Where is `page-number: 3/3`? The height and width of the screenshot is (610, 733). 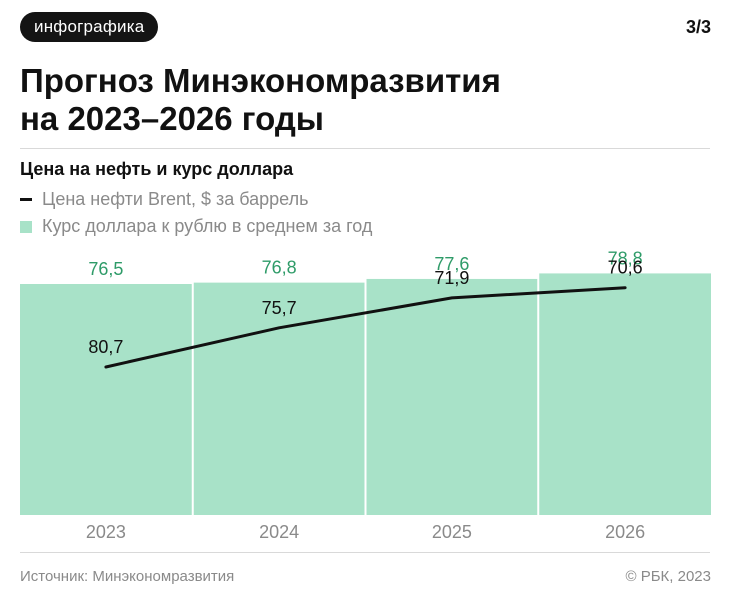
page-number: 3/3 is located at coordinates (698, 27).